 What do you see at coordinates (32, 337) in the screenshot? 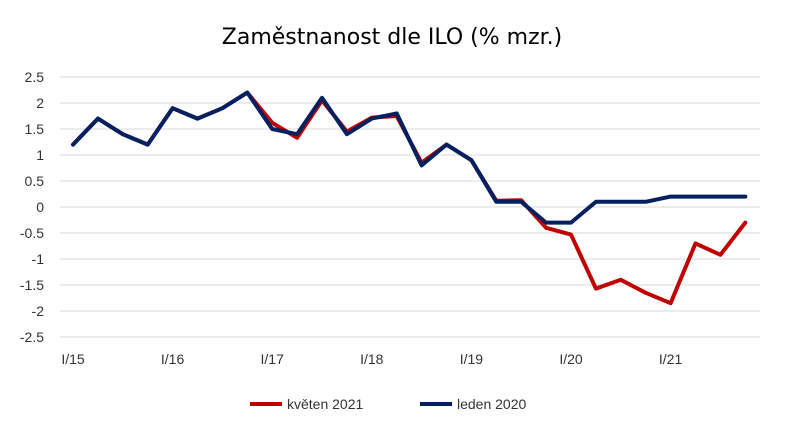
I see `y-tick-label: -2.5` at bounding box center [32, 337].